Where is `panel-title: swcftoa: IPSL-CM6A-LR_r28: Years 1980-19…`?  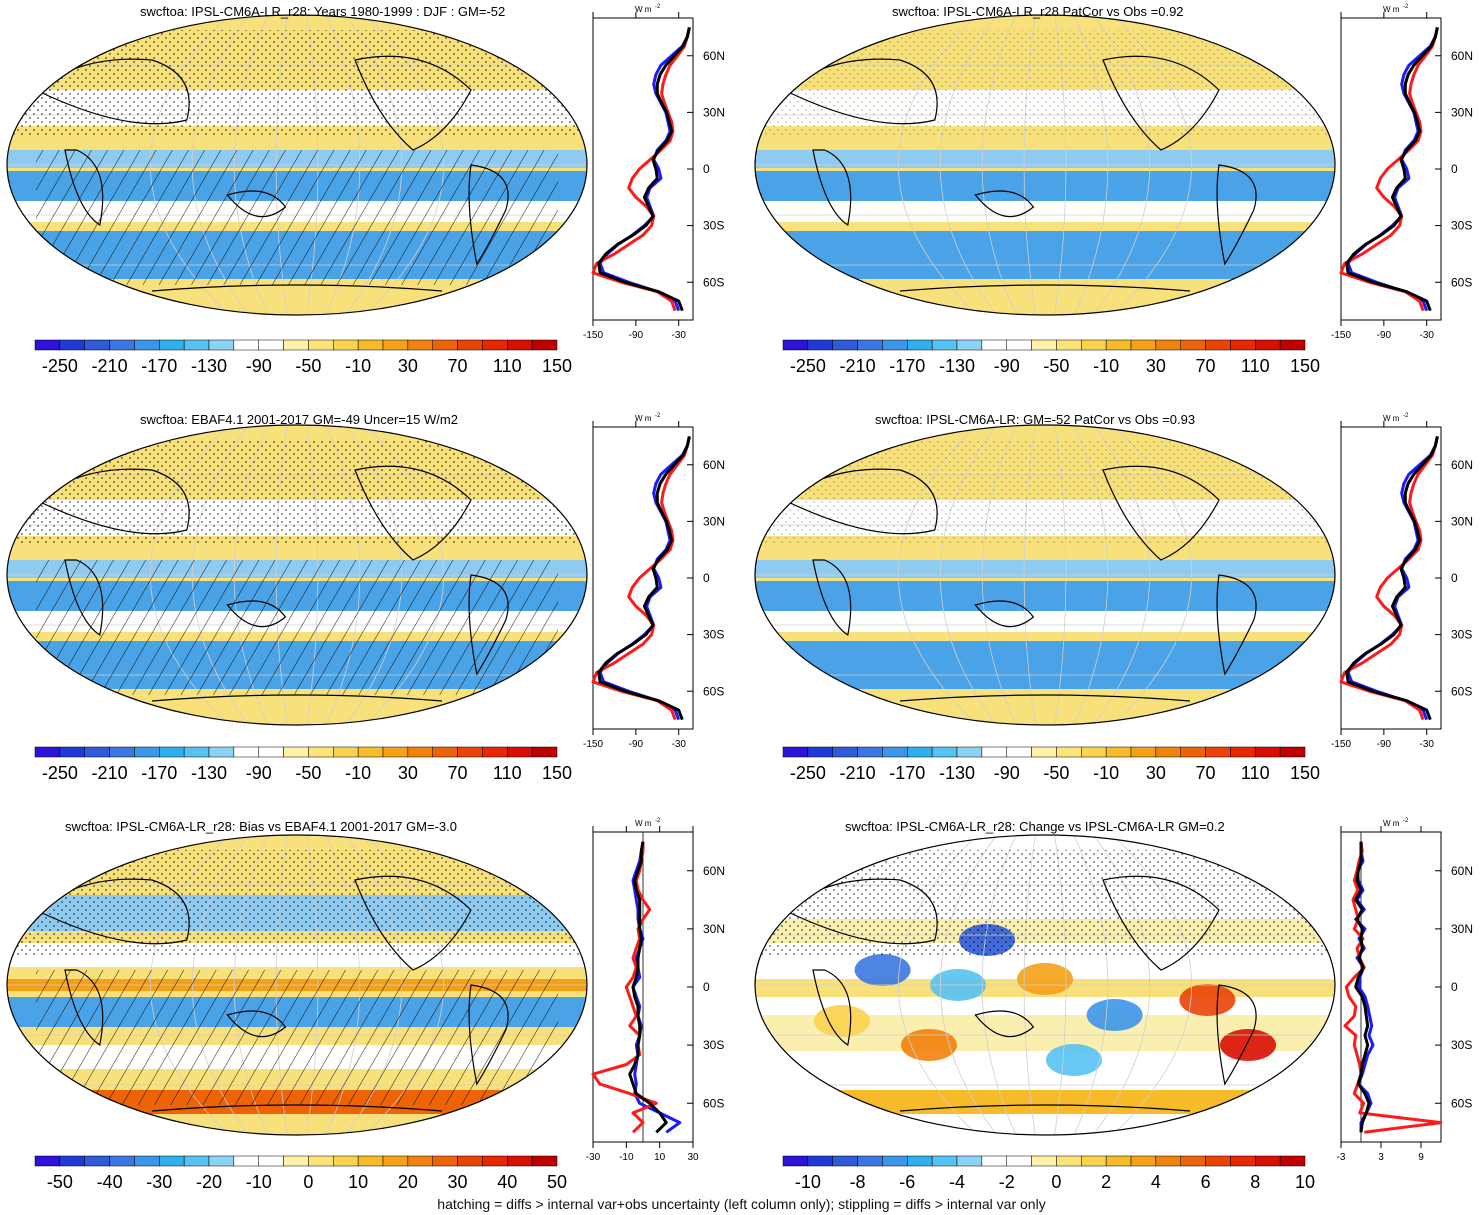
panel-title: swcftoa: IPSL-CM6A-LR_r28: Years 1980-19… is located at coordinates (322, 11).